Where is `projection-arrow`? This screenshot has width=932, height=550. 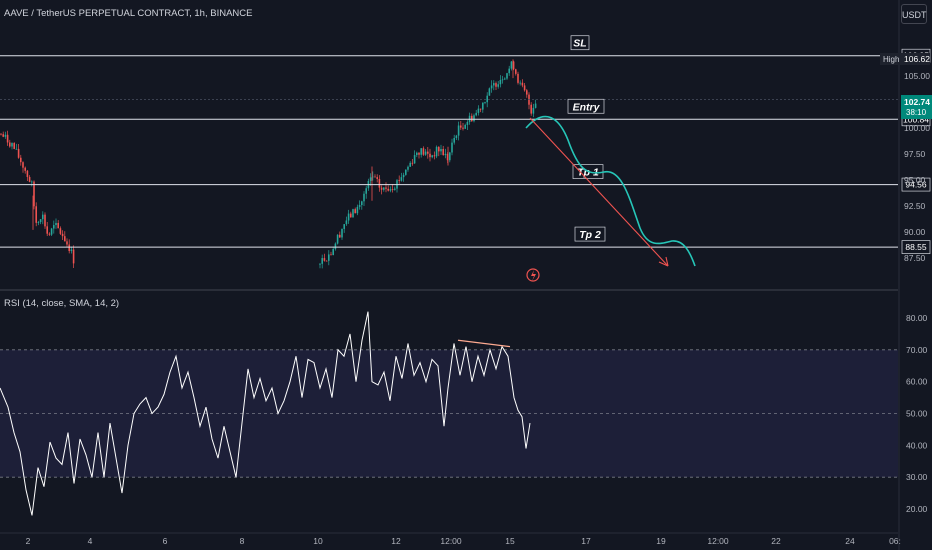 projection-arrow is located at coordinates (599, 192).